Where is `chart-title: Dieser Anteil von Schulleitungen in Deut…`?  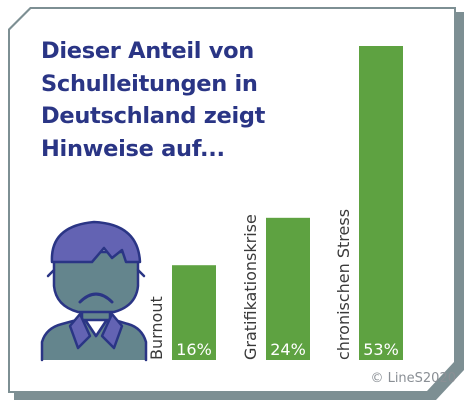 chart-title: Dieser Anteil von Schulleitungen in Deut… is located at coordinates (153, 100).